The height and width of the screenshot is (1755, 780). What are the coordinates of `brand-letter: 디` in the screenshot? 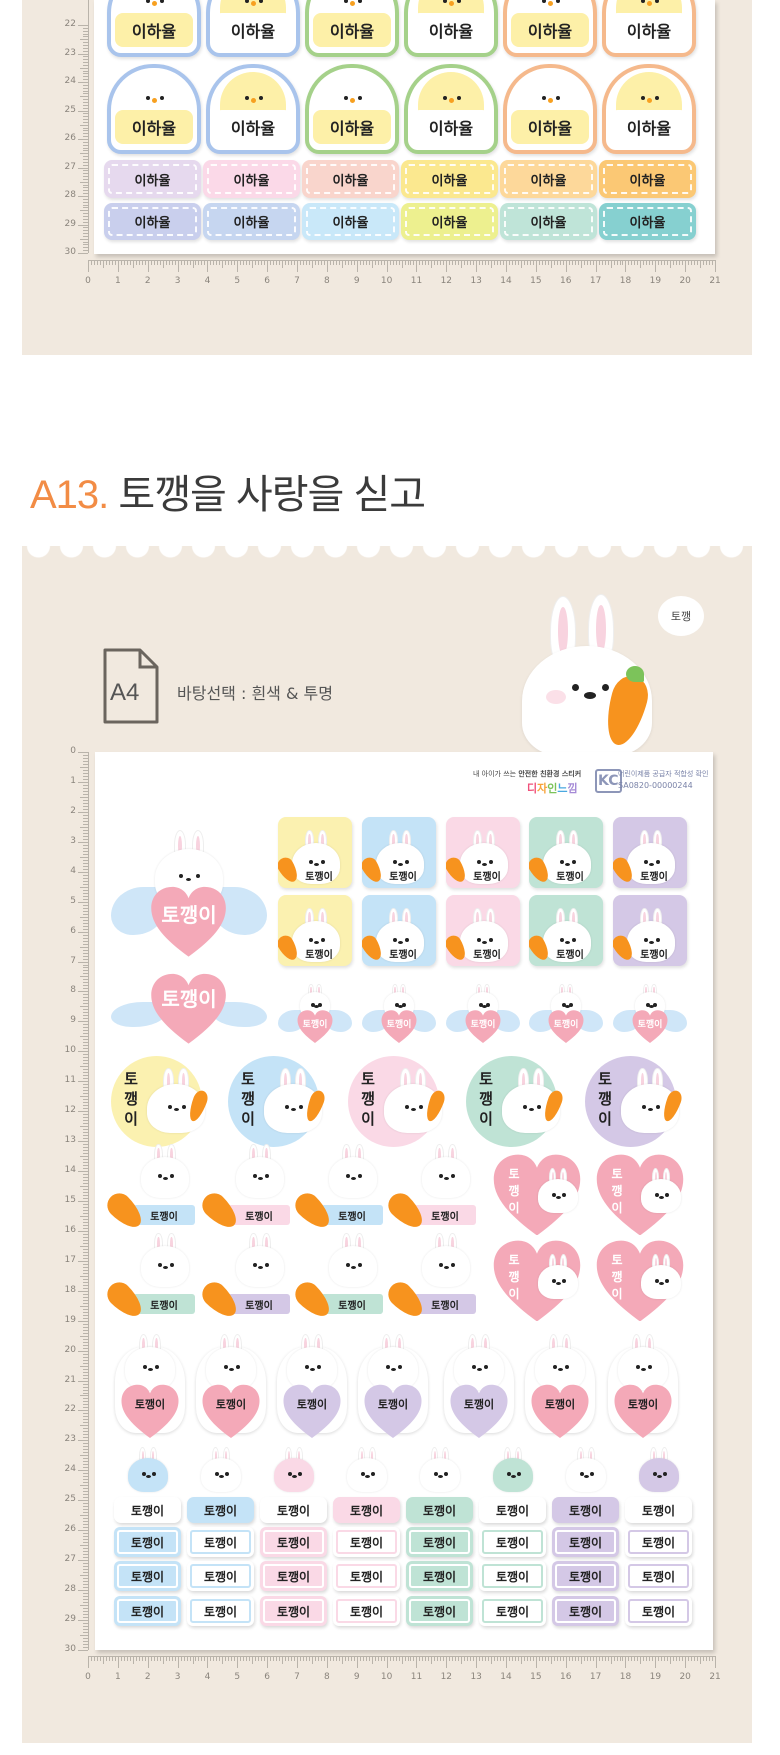 It's located at (532, 788).